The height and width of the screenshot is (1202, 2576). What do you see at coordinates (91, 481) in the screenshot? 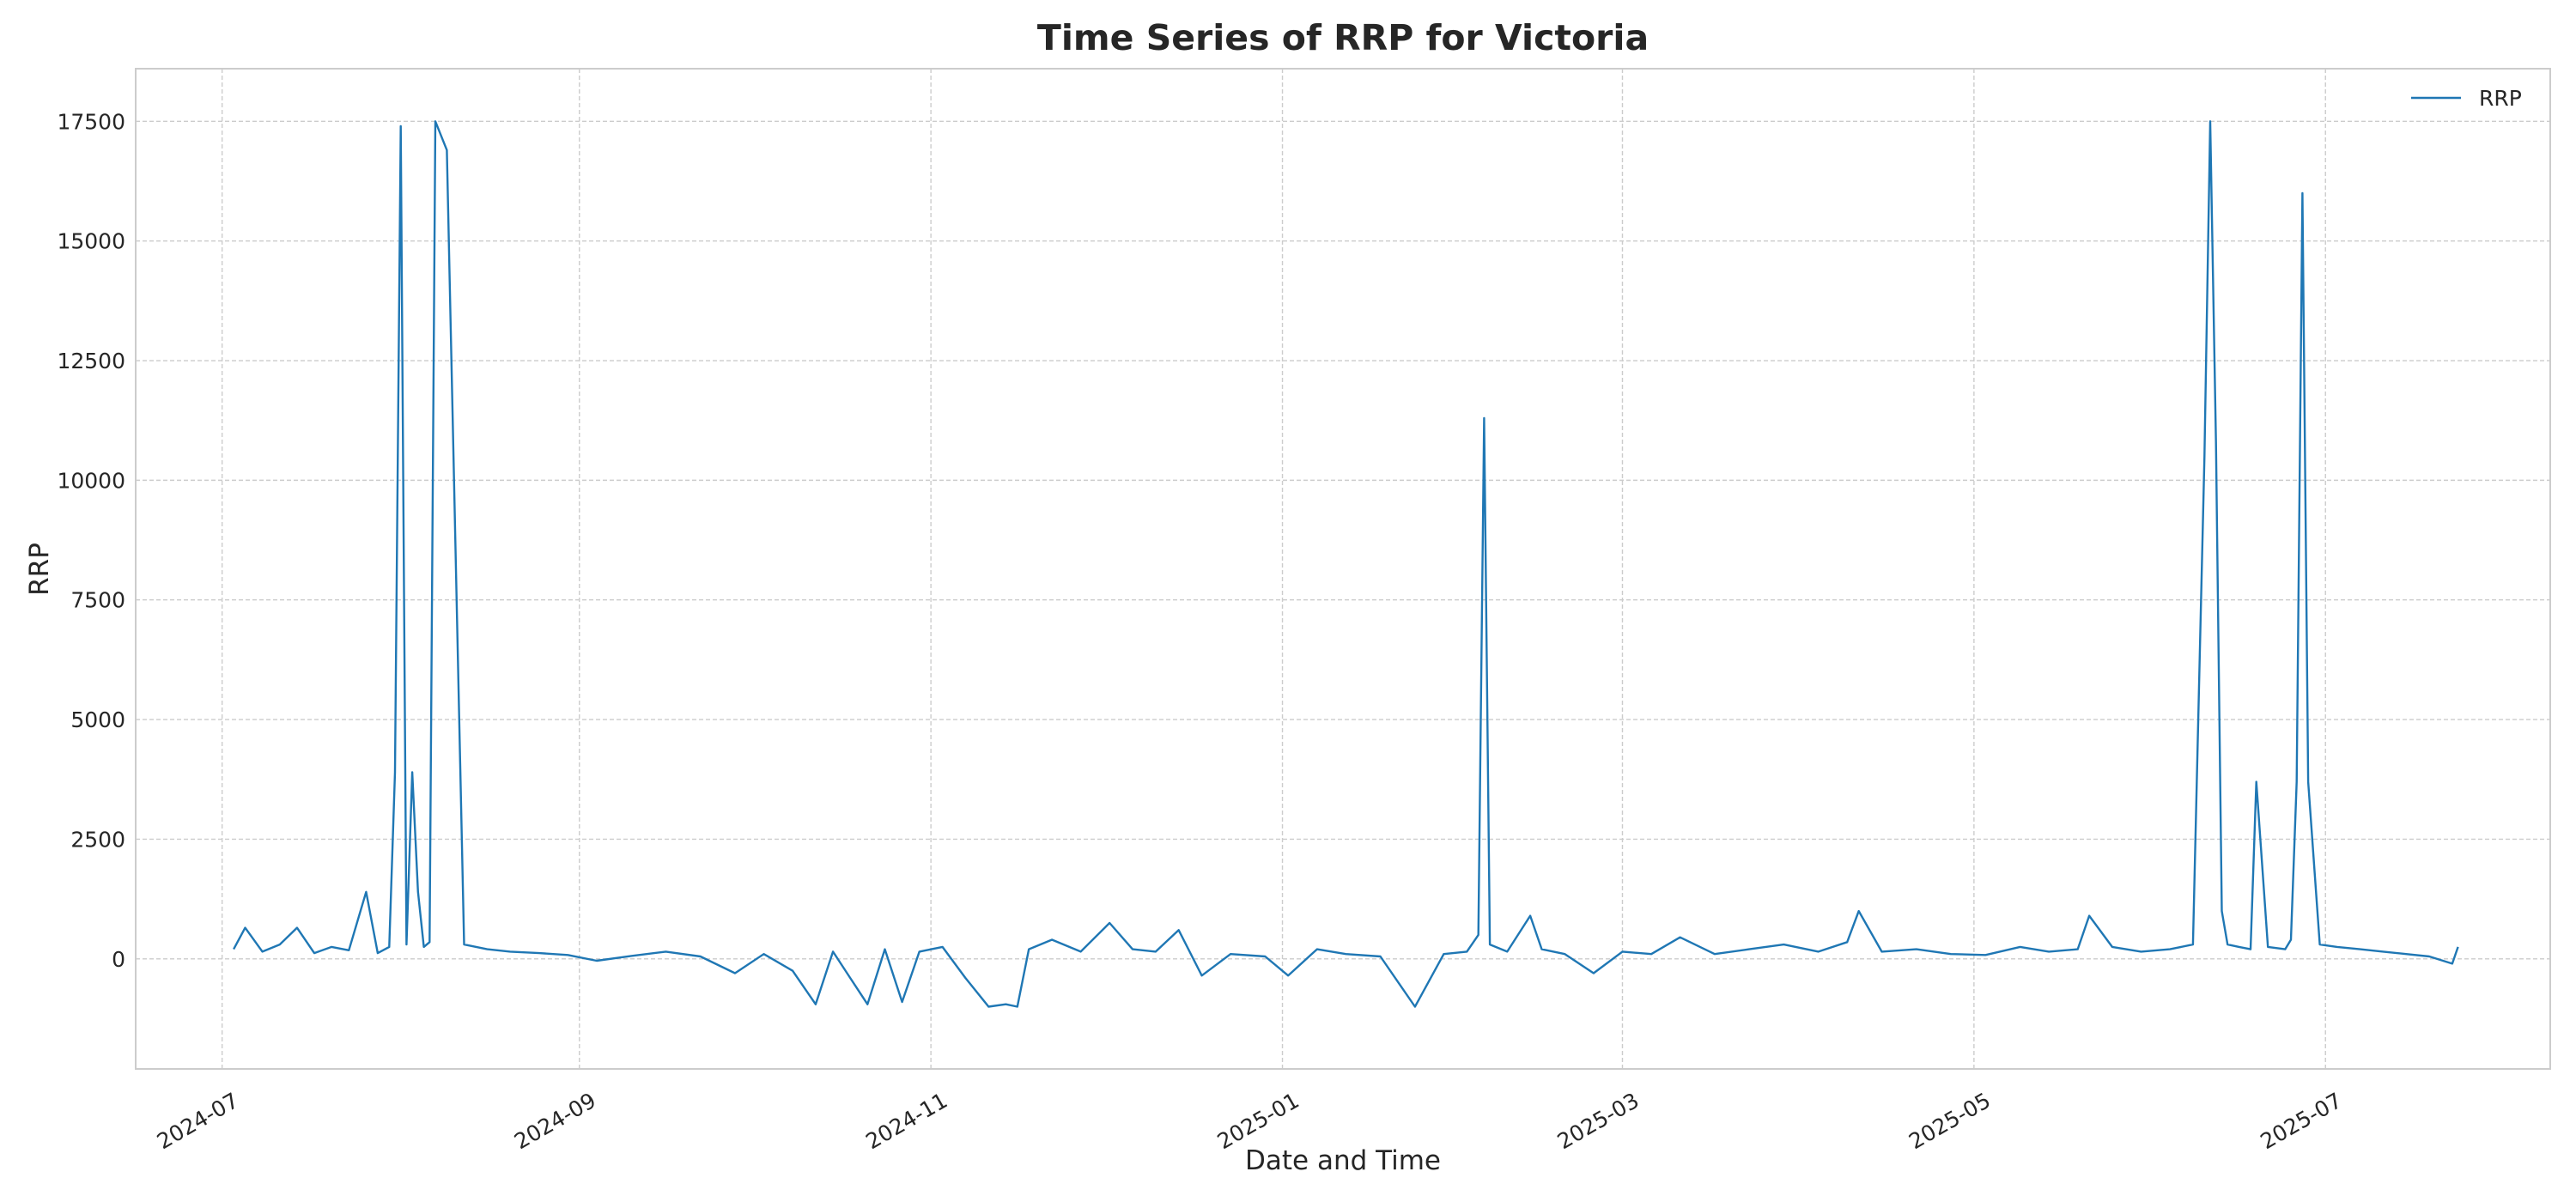
I see `y-tick-label: 10000` at bounding box center [91, 481].